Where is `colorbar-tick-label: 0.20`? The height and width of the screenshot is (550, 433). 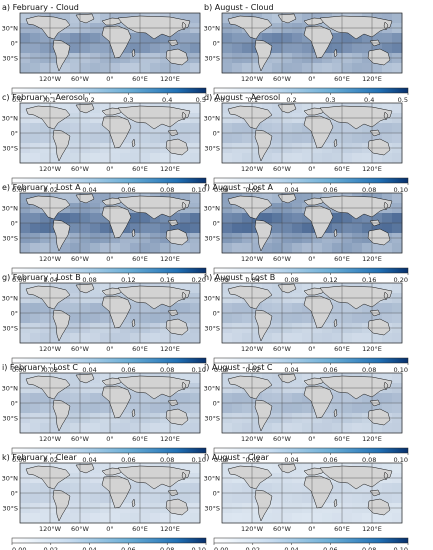 colorbar-tick-label: 0.20 is located at coordinates (199, 280).